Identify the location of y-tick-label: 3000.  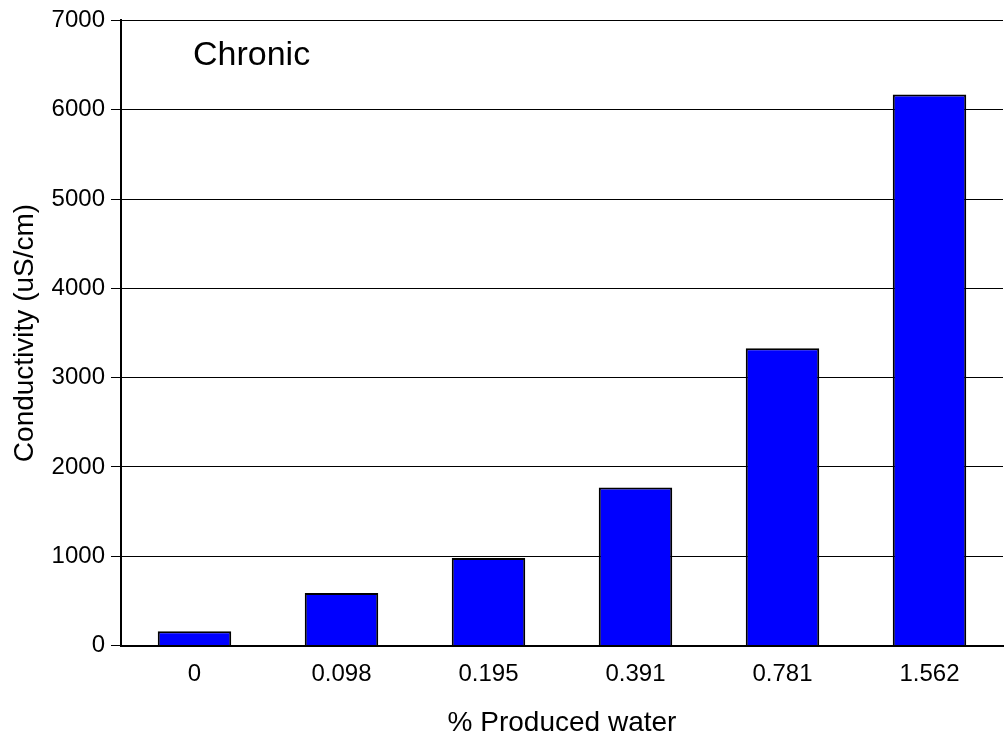
(78, 376).